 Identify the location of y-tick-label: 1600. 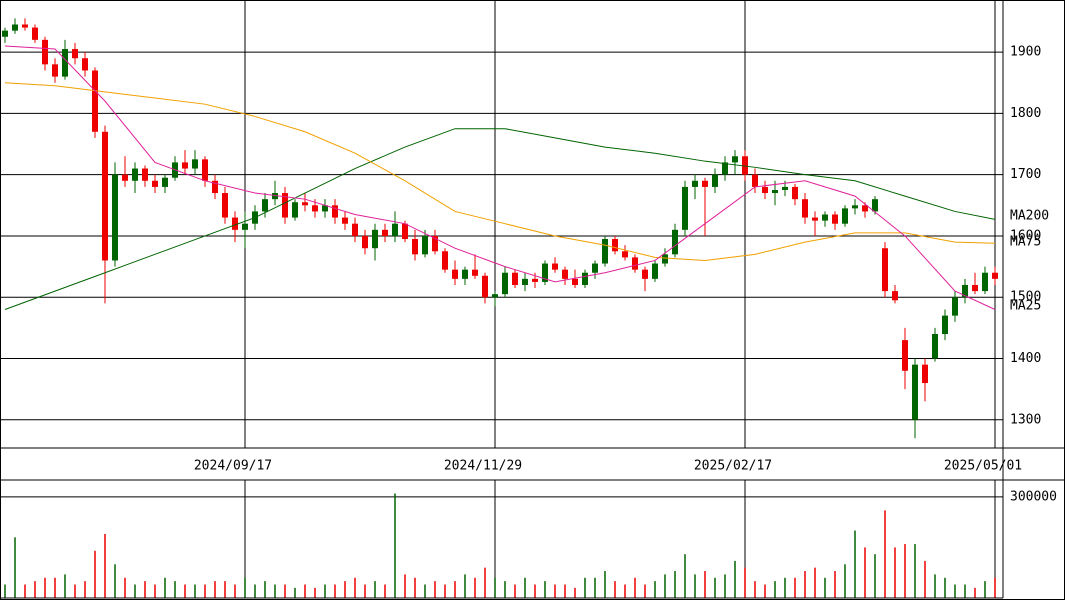
(1025, 235).